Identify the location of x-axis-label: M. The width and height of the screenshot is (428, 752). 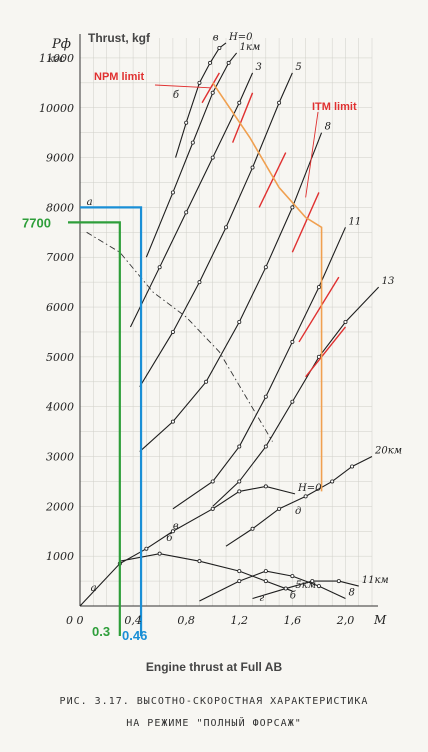
(380, 620).